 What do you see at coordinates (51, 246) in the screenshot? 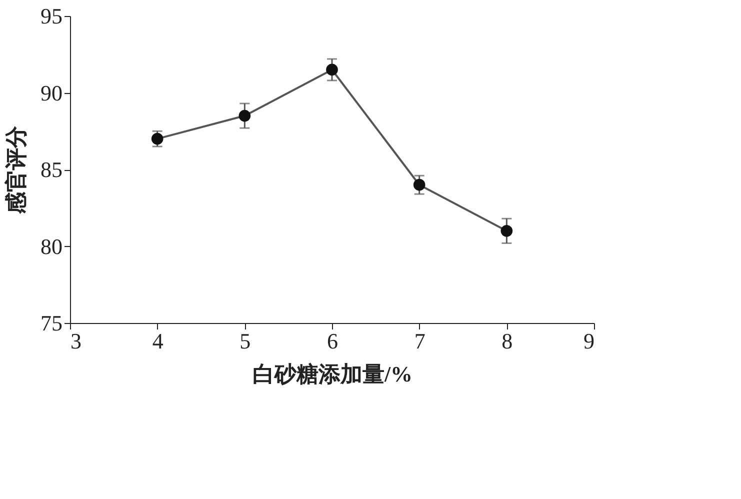
I see `y-tick-label: 80` at bounding box center [51, 246].